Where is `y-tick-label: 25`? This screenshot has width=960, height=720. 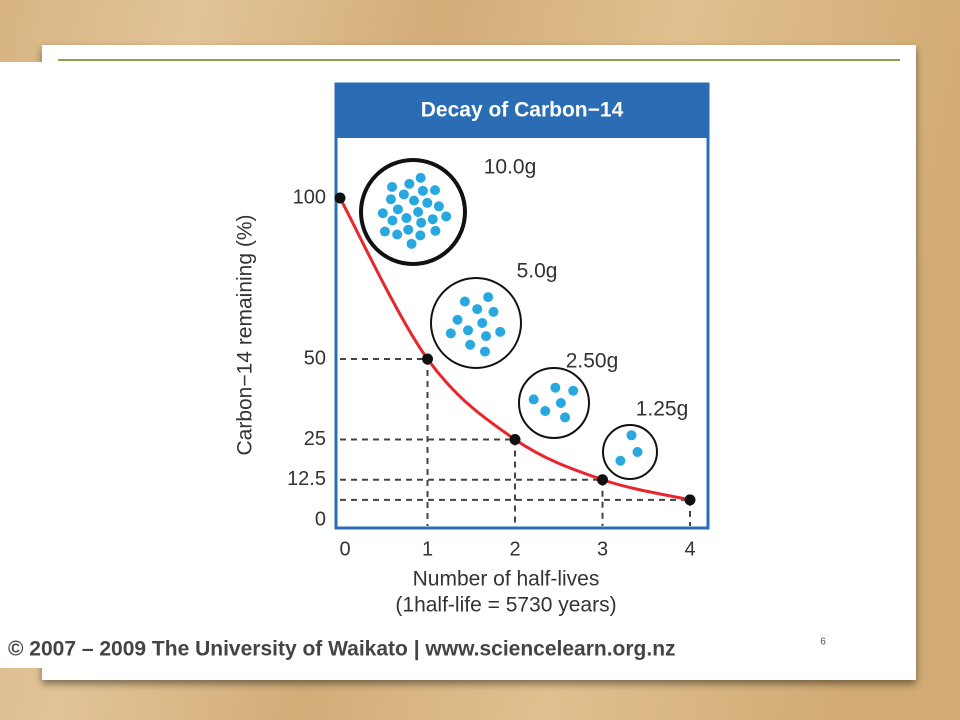
y-tick-label: 25 is located at coordinates (315, 439).